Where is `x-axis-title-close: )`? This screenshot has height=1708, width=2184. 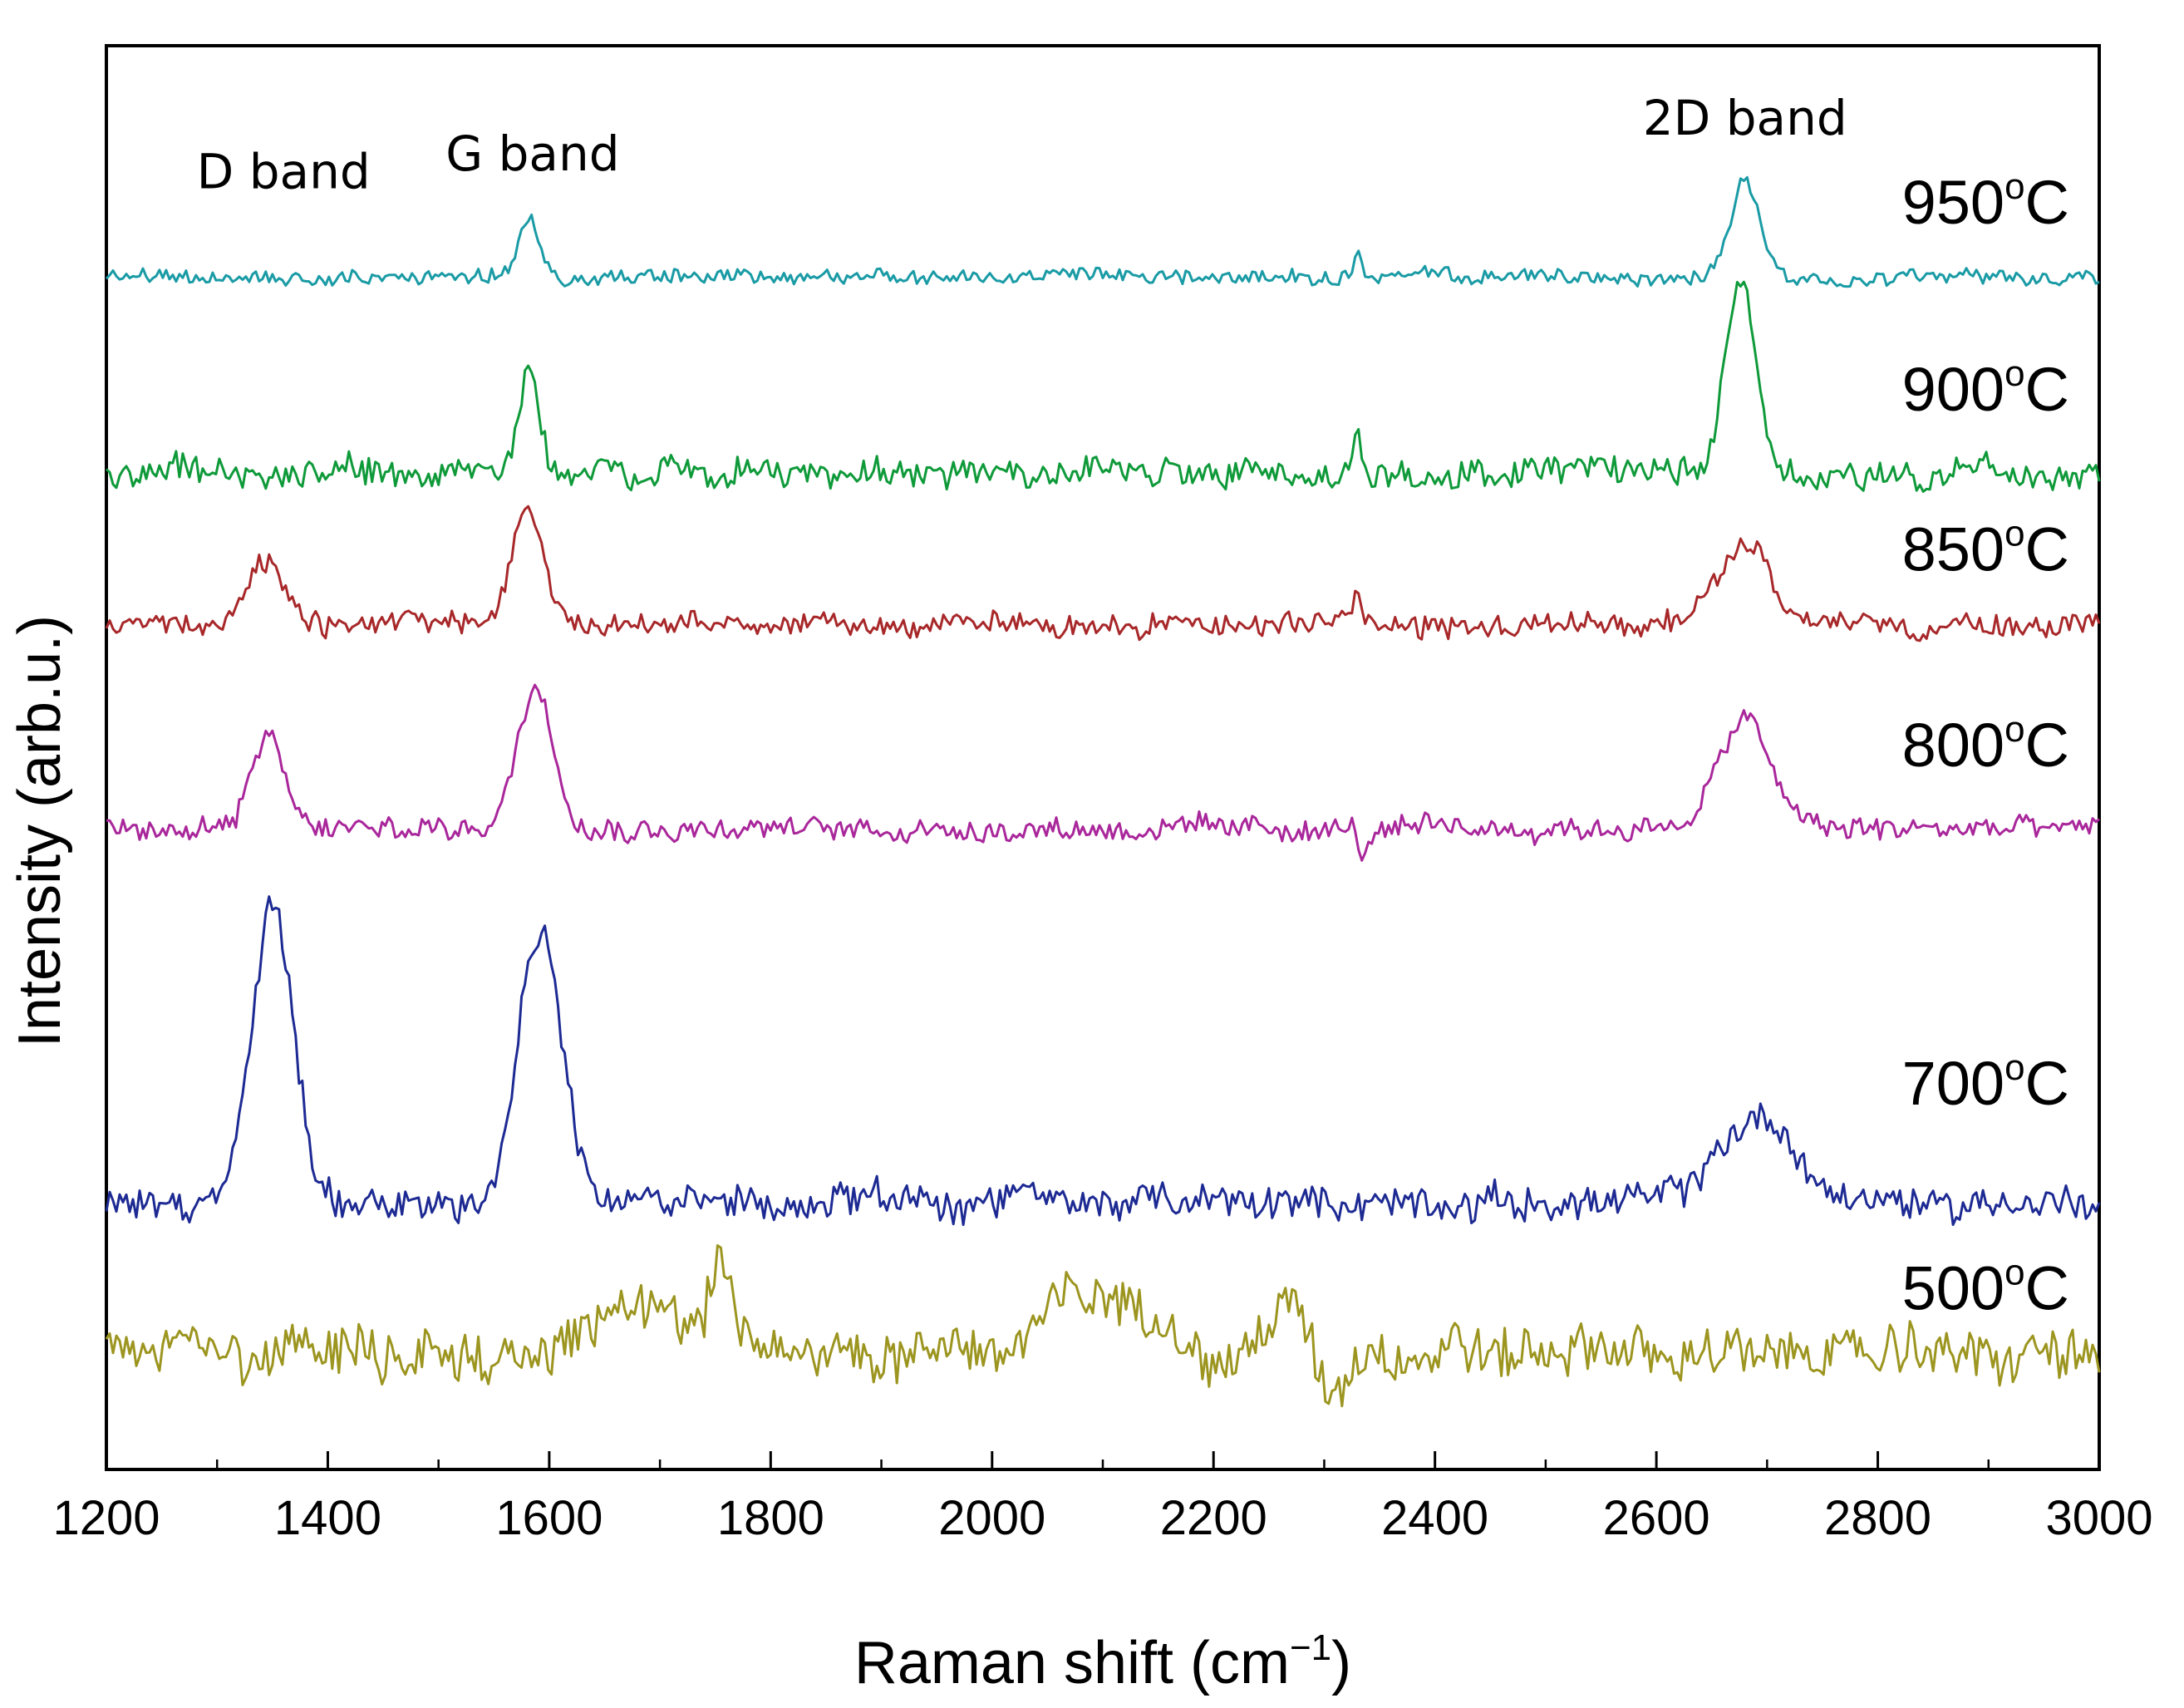 x-axis-title-close: ) is located at coordinates (1341, 1663).